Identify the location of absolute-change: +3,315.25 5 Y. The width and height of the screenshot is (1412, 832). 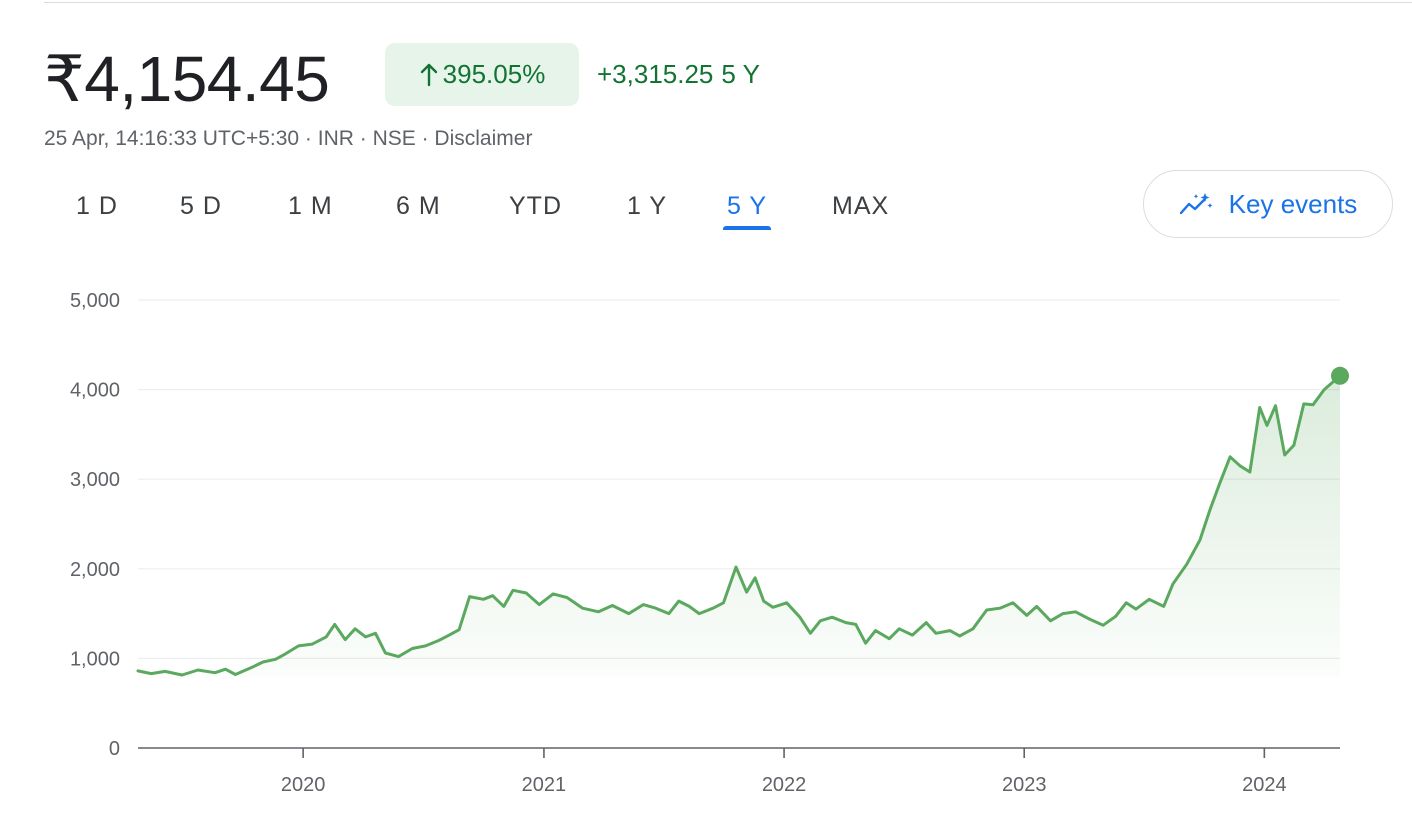
(678, 74).